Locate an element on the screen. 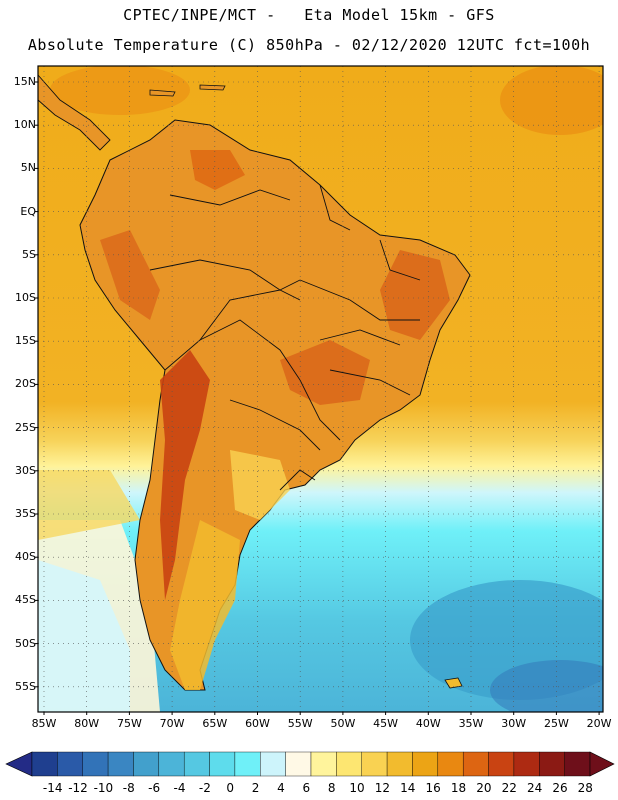 The height and width of the screenshot is (800, 618). hot-interior-patch is located at coordinates (325, 372).